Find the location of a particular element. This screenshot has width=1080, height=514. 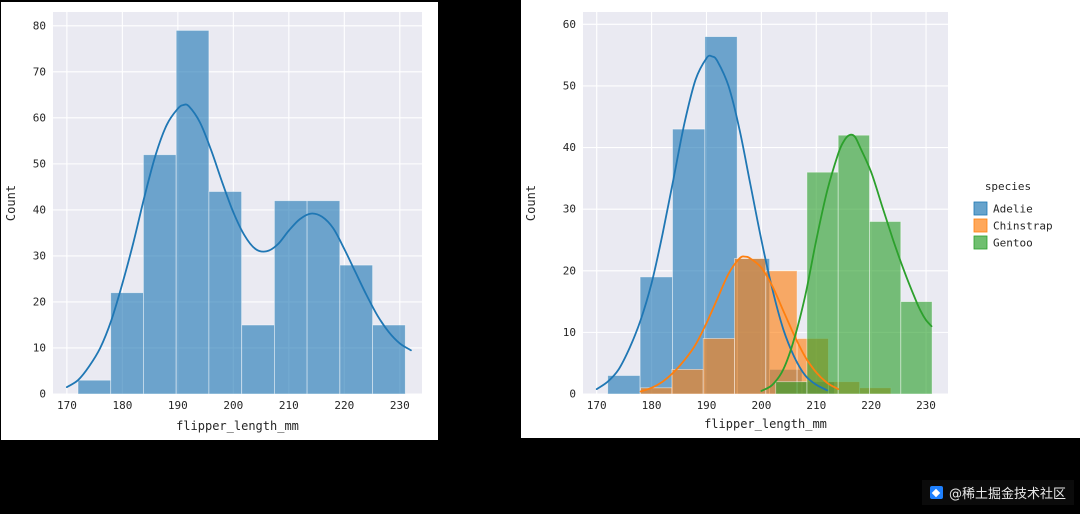

legend-swatch-Chinstrap is located at coordinates (980, 225).